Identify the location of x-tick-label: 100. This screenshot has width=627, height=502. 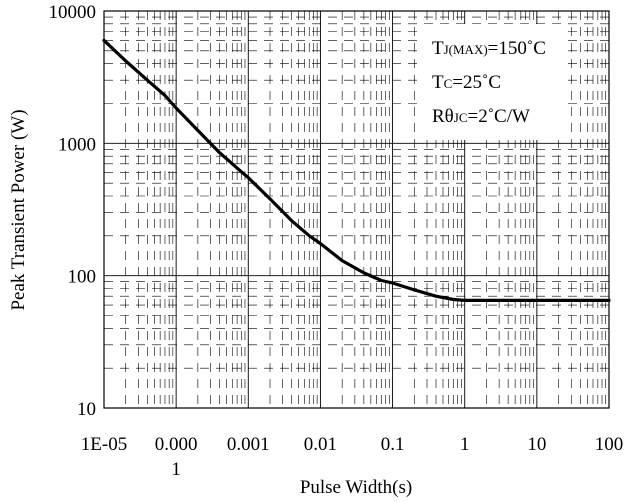
(609, 444).